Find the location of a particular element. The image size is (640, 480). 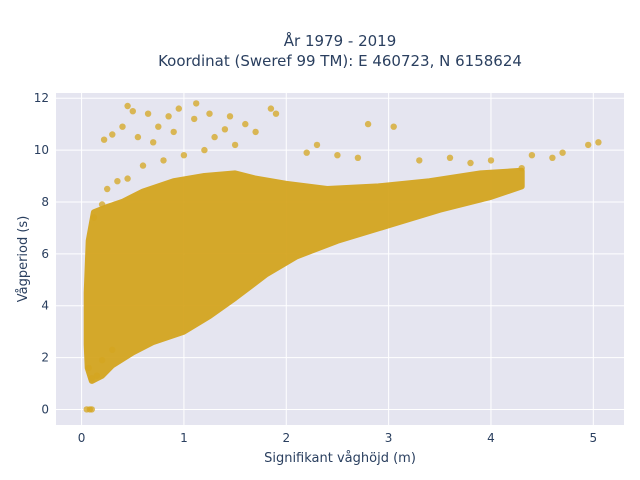

x-tick-label: 5 is located at coordinates (593, 438).